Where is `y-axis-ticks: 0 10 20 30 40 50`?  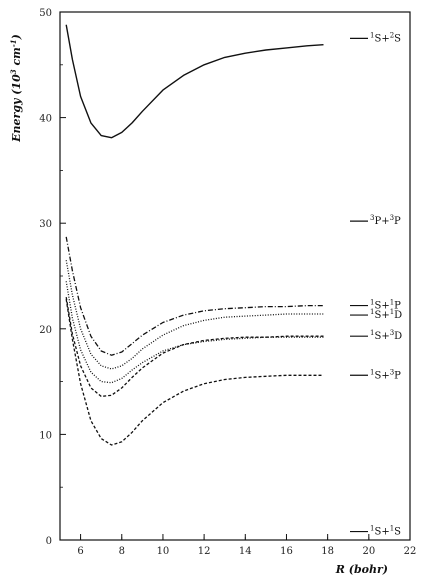
y-axis-ticks: 0 10 20 30 40 50 is located at coordinates (52, 277).